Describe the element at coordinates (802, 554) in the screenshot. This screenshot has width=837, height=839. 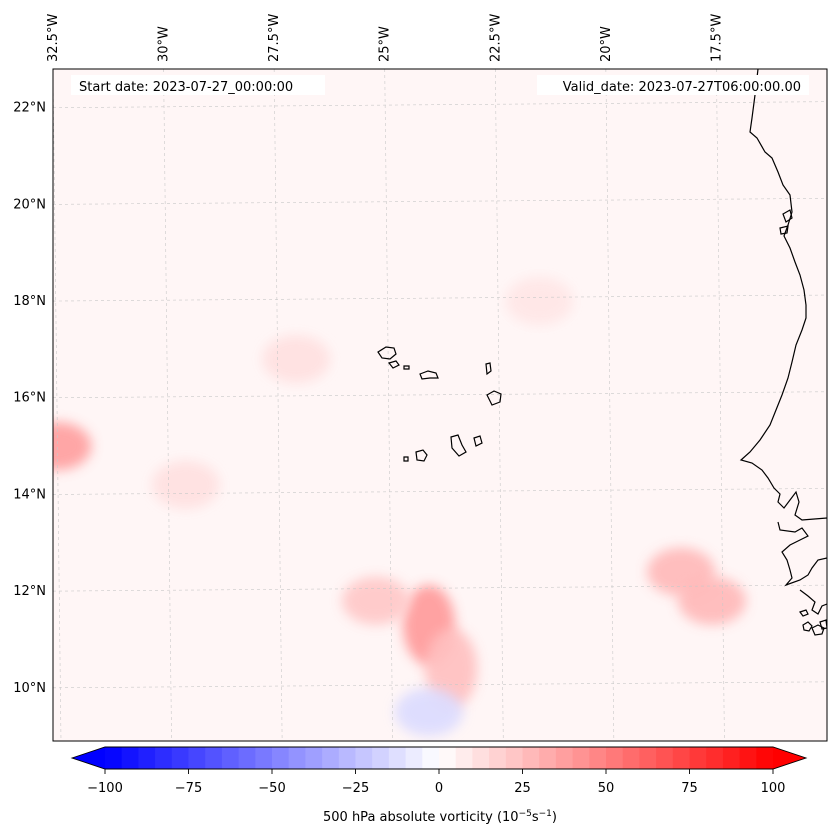
I see `gambia-casamance-coast` at that location.